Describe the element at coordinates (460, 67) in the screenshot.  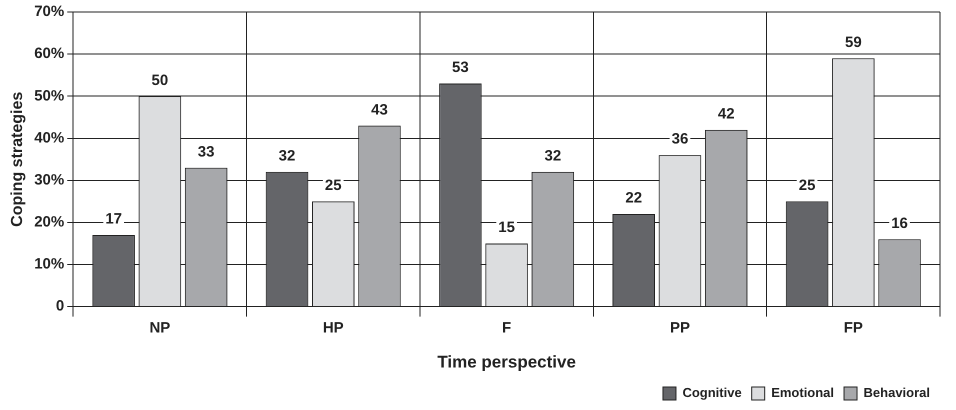
I see `data-label: 53` at that location.